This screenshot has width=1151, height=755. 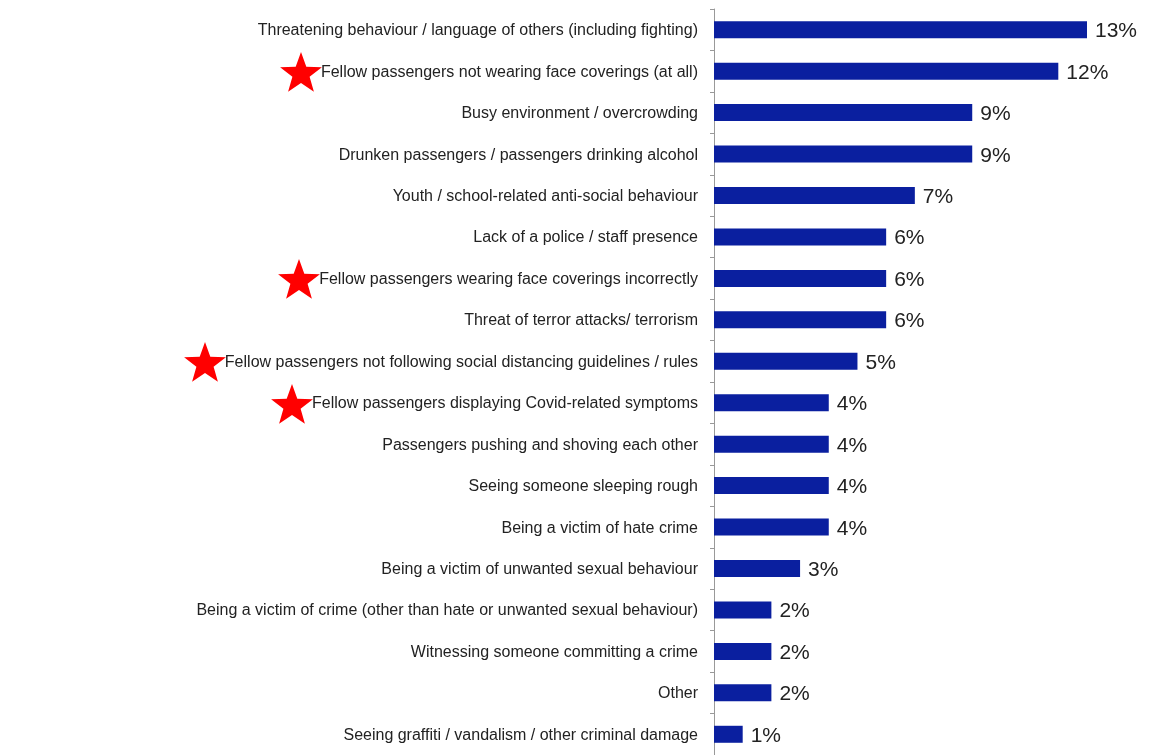 I want to click on y-tick-label: Witnessing someone committing a crime, so click(x=554, y=651).